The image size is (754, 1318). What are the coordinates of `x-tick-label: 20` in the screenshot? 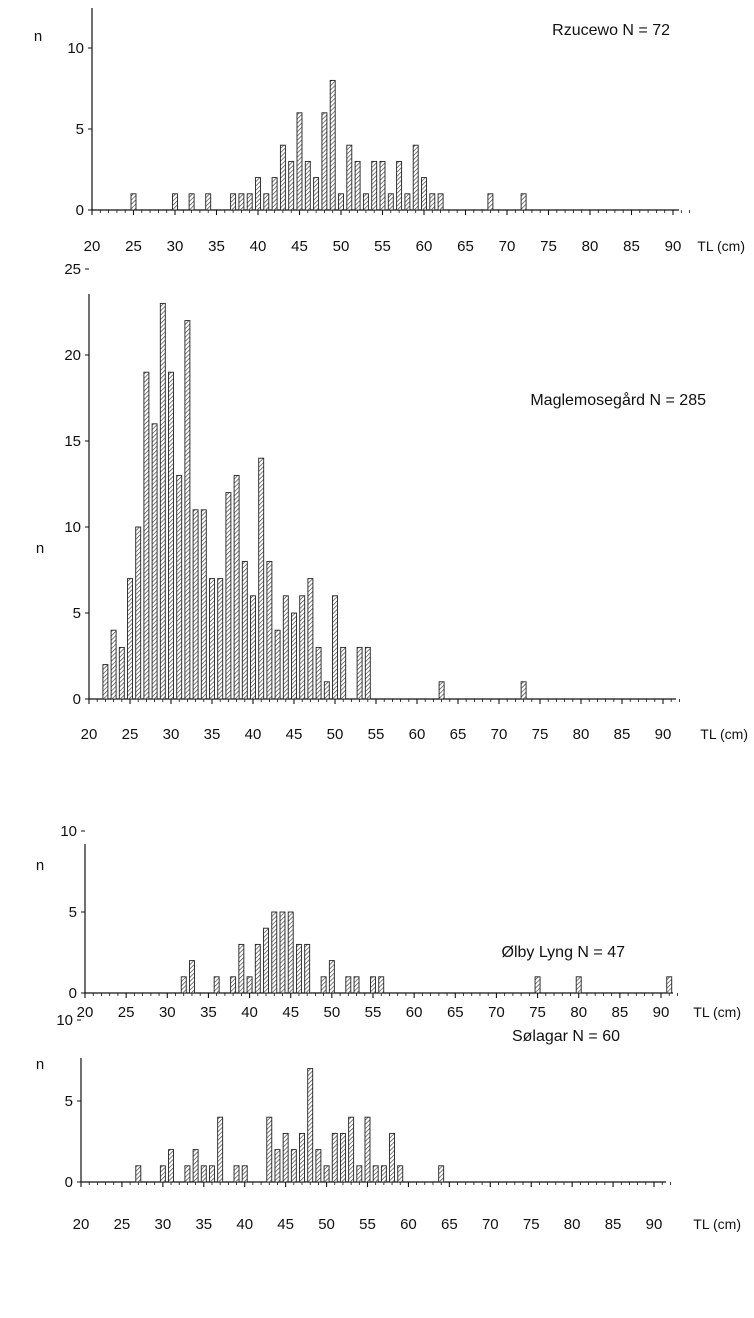 It's located at (85, 1012).